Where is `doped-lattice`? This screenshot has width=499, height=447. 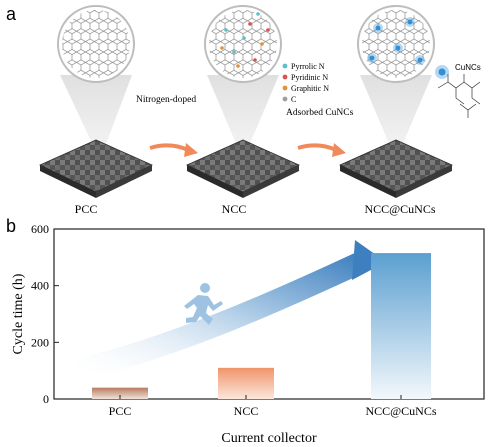
doped-lattice is located at coordinates (243, 44).